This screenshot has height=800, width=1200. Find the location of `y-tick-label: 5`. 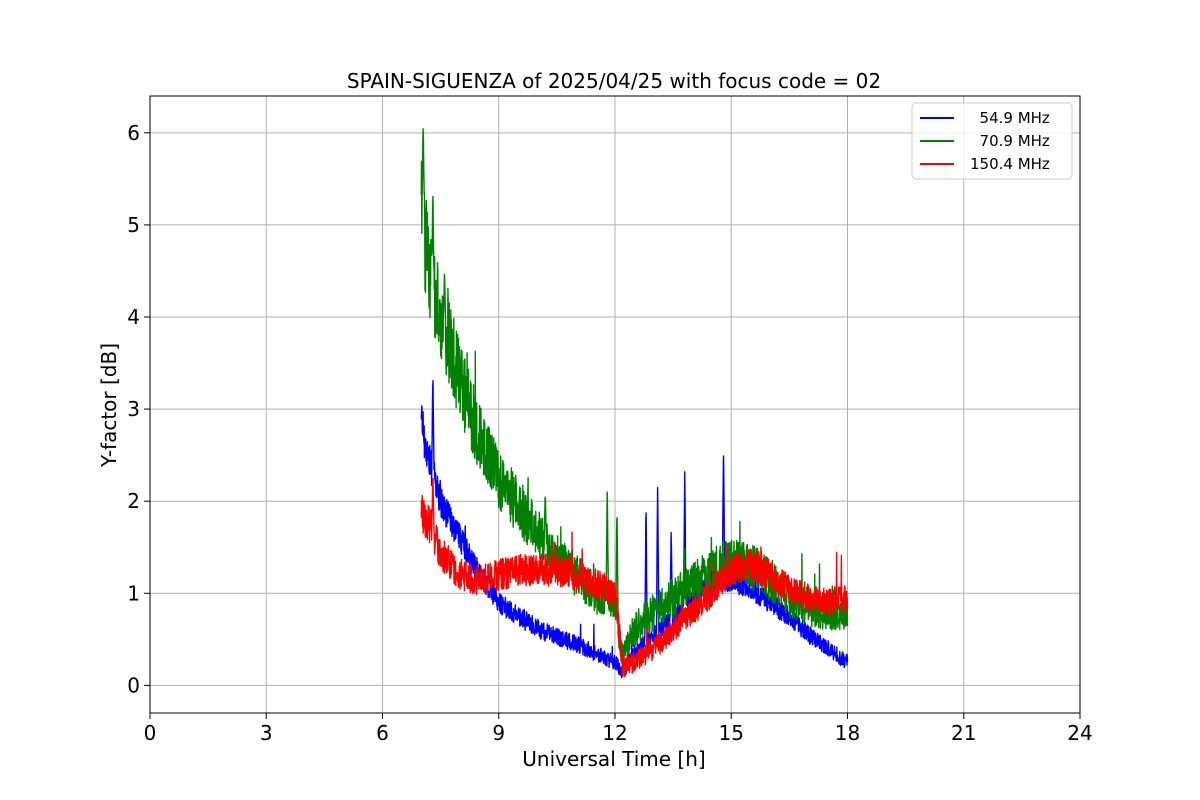

y-tick-label: 5 is located at coordinates (133, 225).